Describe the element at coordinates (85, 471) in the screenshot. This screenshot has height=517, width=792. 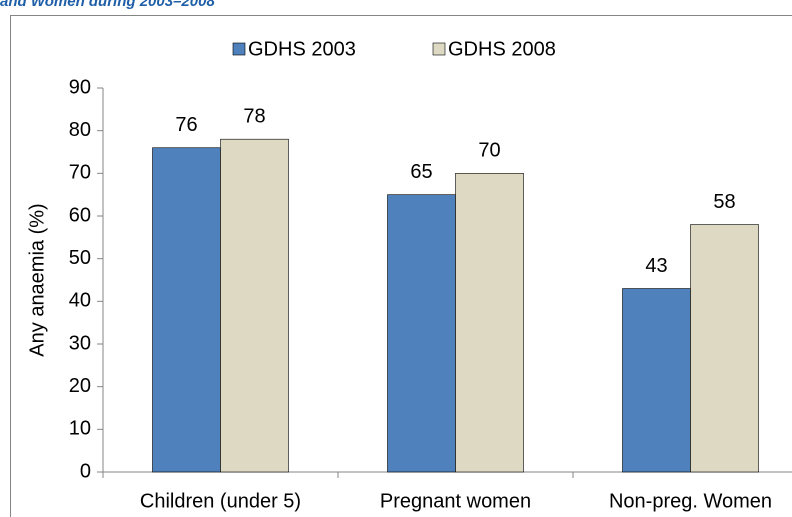
I see `y-tick-label: 0` at that location.